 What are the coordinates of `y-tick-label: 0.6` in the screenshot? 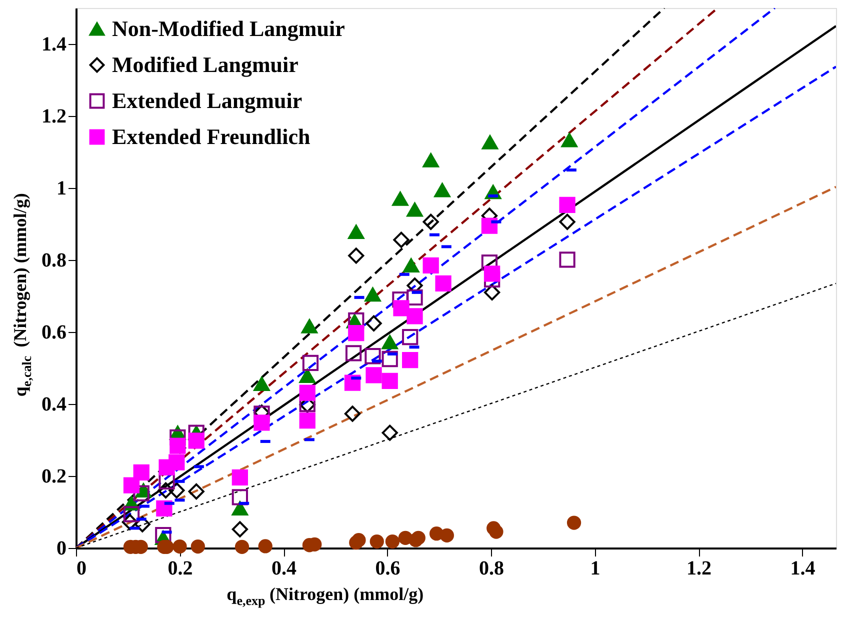 It's located at (54, 333).